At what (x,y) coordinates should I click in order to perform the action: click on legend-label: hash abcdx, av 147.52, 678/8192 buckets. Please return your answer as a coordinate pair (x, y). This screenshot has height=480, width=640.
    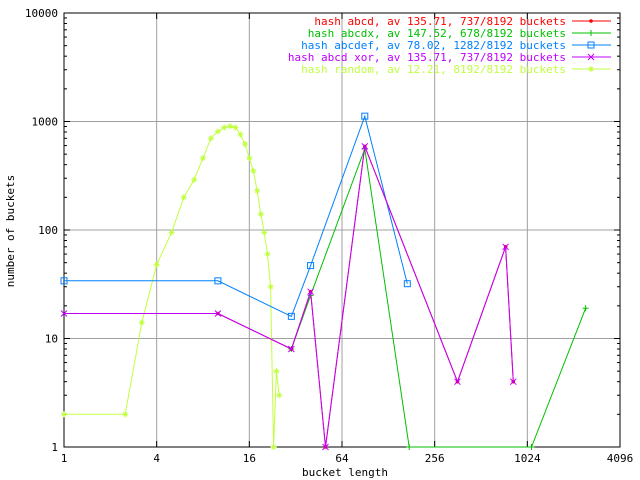
    Looking at the image, I should click on (437, 33).